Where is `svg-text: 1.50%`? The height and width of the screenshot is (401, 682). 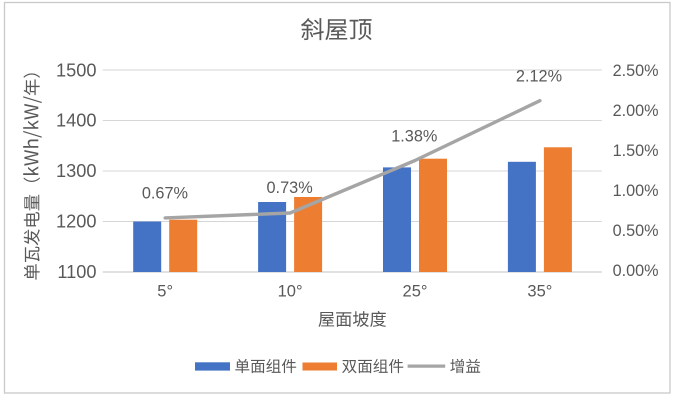
svg-text: 1.50% is located at coordinates (636, 151).